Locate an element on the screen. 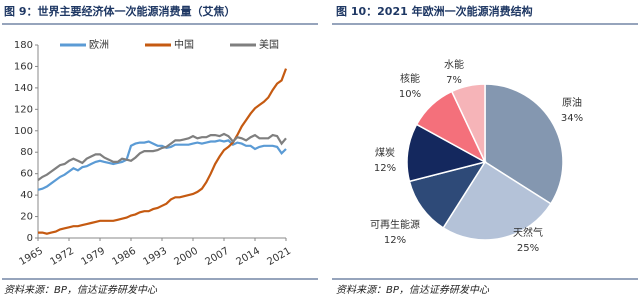 The image size is (640, 301). legend-label: 美国 is located at coordinates (269, 44).